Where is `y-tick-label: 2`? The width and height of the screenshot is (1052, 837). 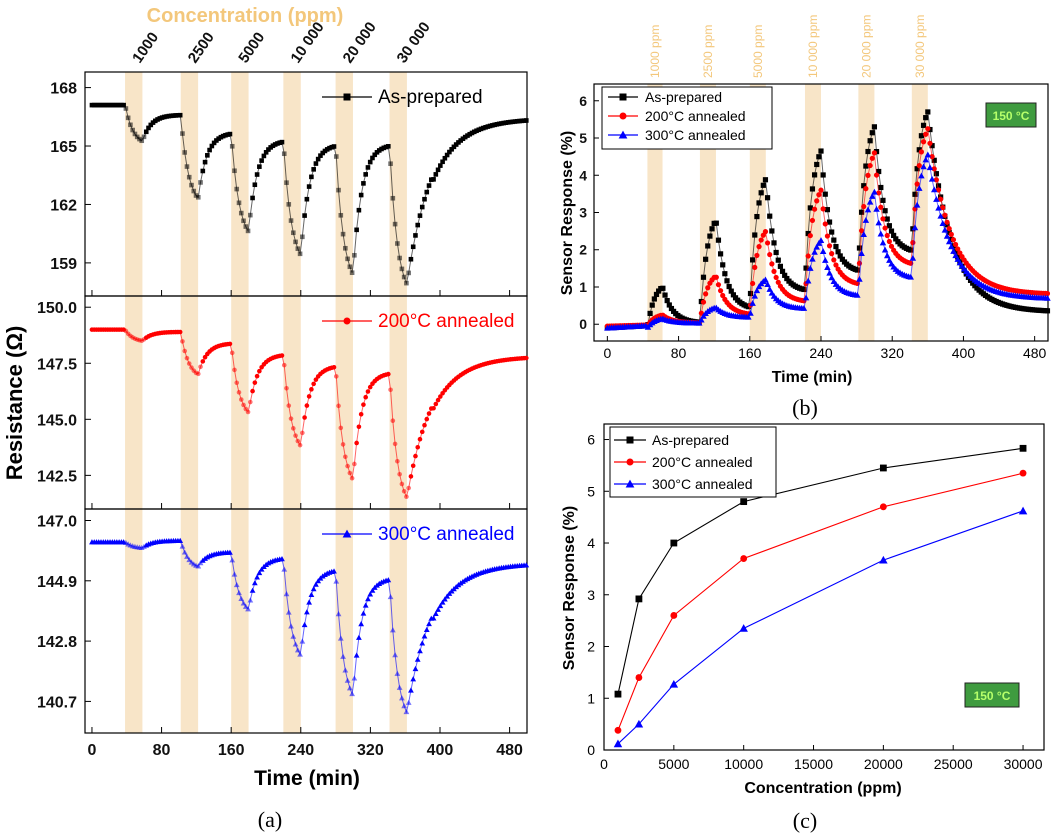
y-tick-label: 2 is located at coordinates (591, 647).